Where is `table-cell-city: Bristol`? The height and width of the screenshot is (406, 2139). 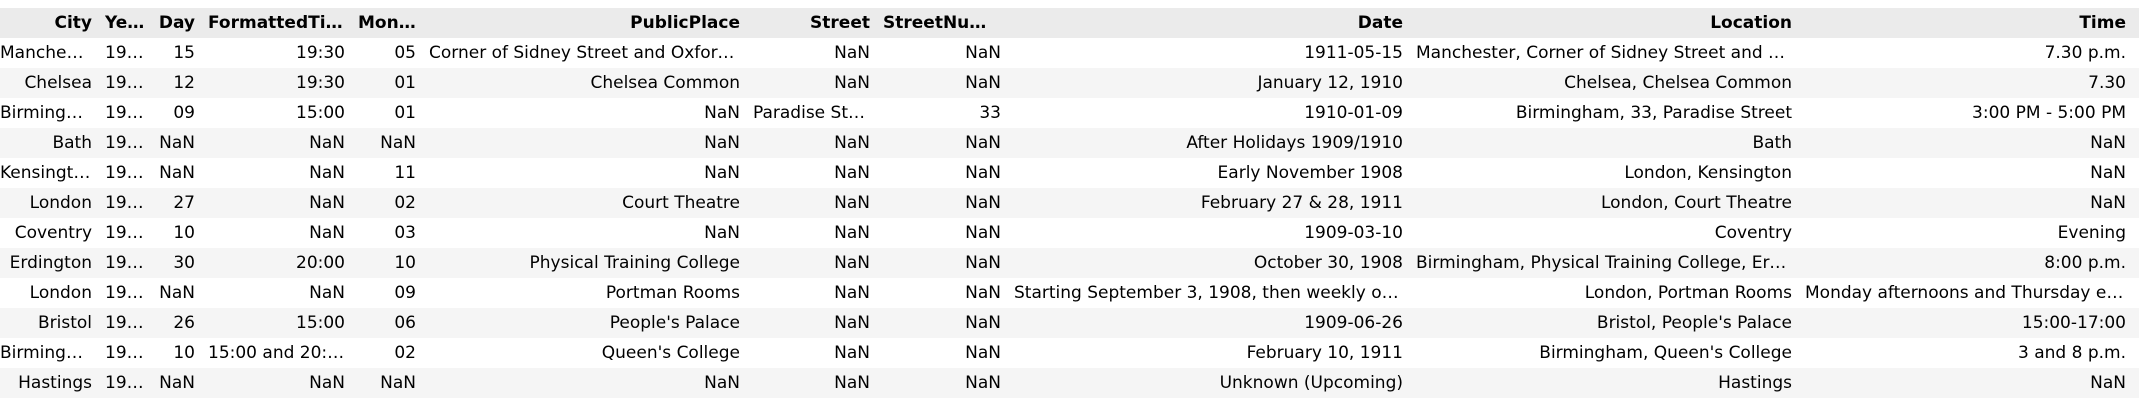
table-cell-city: Bristol is located at coordinates (52, 323).